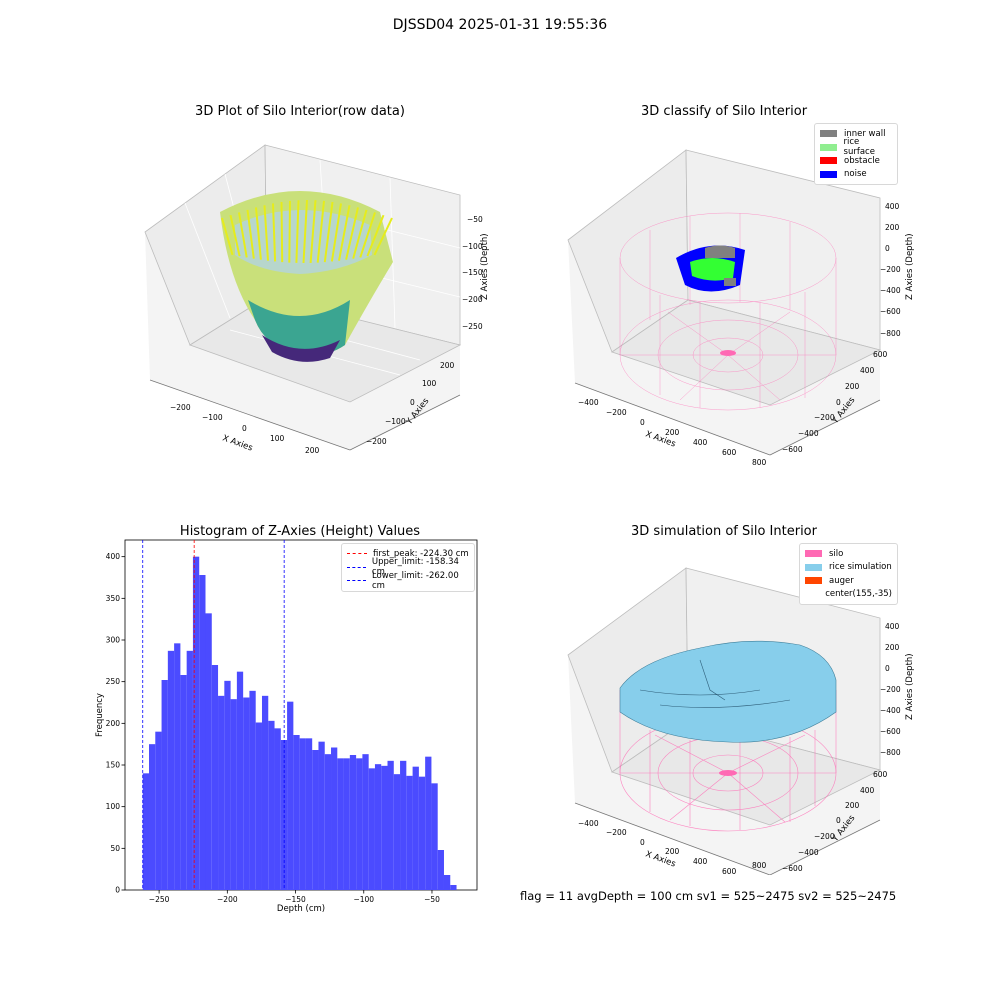 The height and width of the screenshot is (1000, 1000). I want to click on histogram-y-ticks: 0 50 100 150 200 250 300 350 400, so click(115, 723).